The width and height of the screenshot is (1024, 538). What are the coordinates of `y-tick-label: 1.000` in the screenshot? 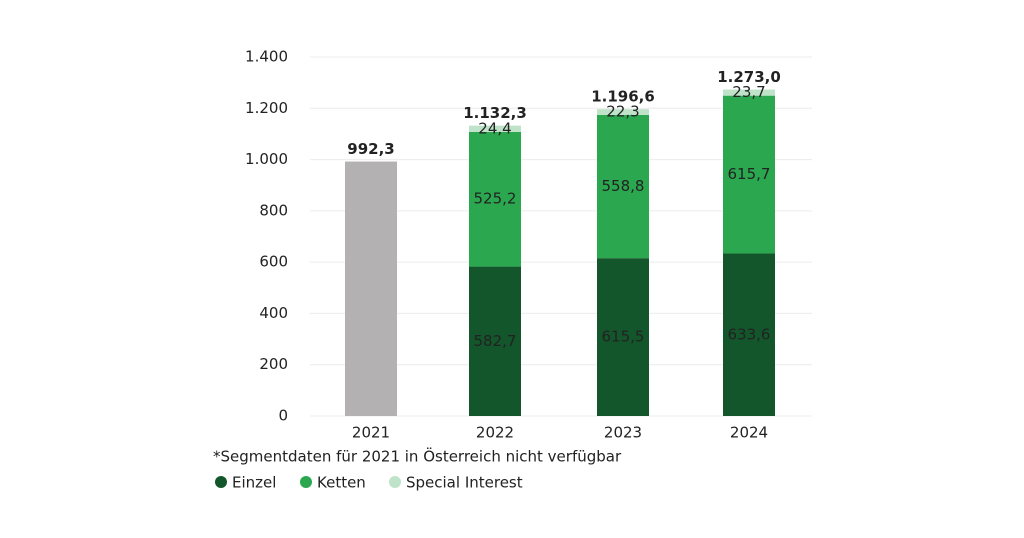 It's located at (266, 159).